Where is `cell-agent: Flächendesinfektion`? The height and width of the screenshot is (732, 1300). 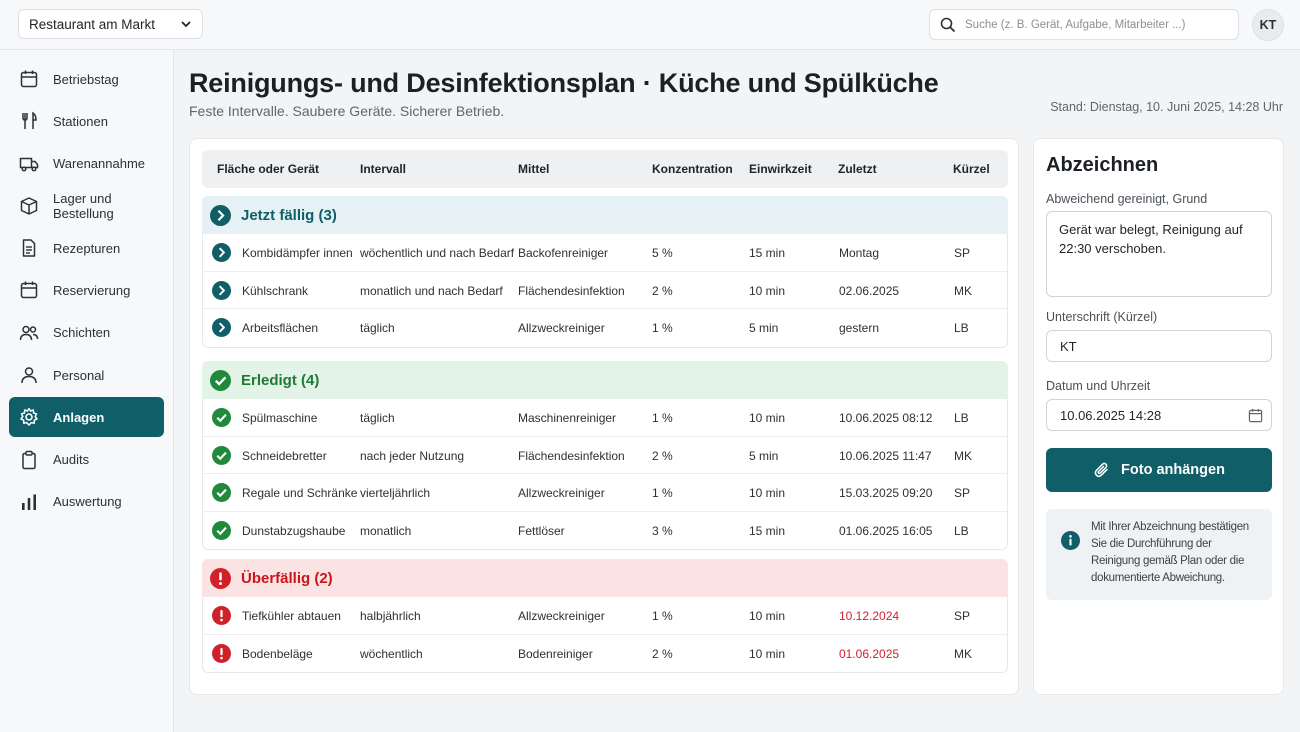
cell-agent: Flächendesinfektion is located at coordinates (571, 455).